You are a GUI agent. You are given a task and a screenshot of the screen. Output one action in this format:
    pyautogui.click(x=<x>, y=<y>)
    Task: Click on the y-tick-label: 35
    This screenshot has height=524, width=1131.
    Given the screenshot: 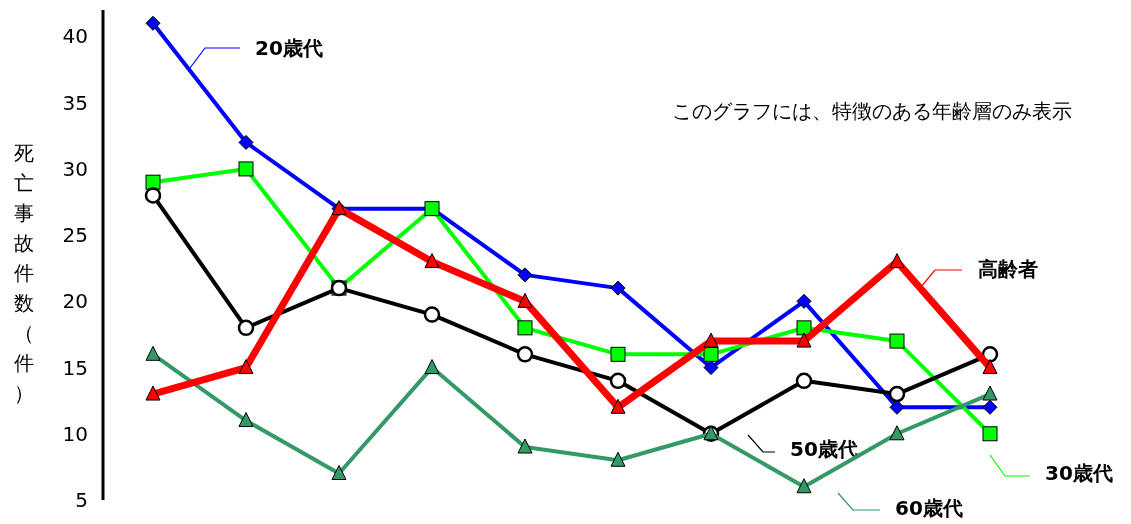 What is the action you would take?
    pyautogui.click(x=75, y=102)
    